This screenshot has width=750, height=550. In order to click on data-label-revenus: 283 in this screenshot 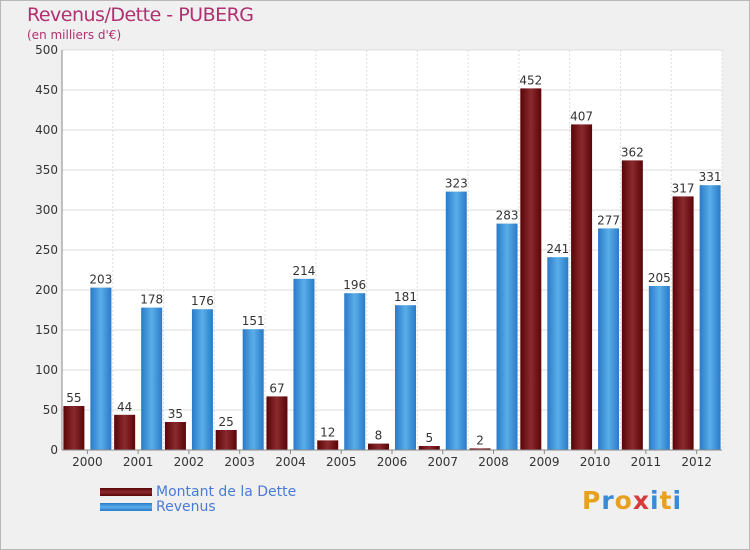, I will do `click(507, 216)`.